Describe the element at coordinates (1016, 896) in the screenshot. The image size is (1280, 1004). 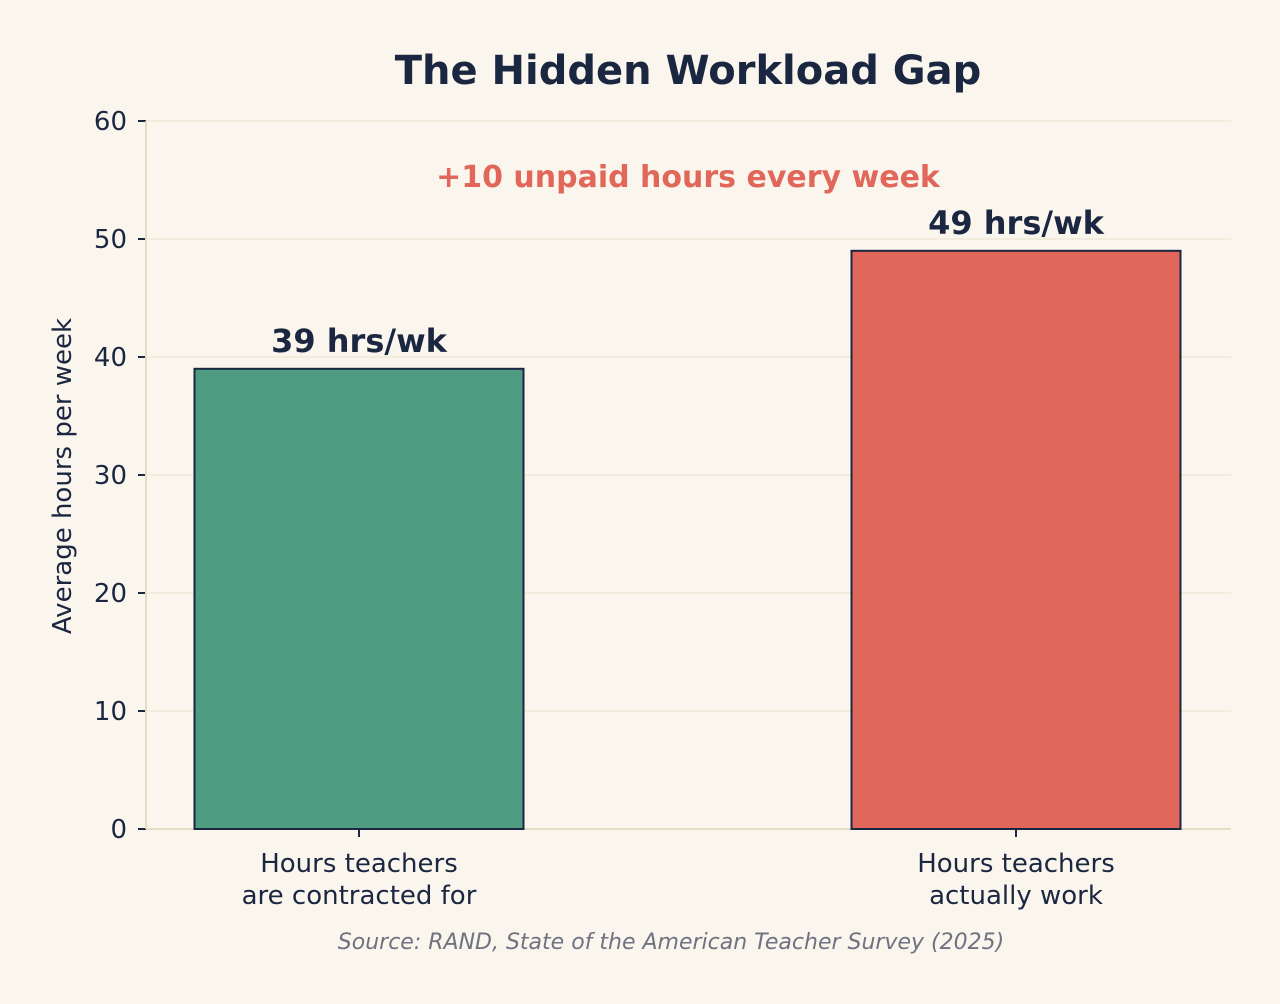
I see `x-tick-label: actually work` at that location.